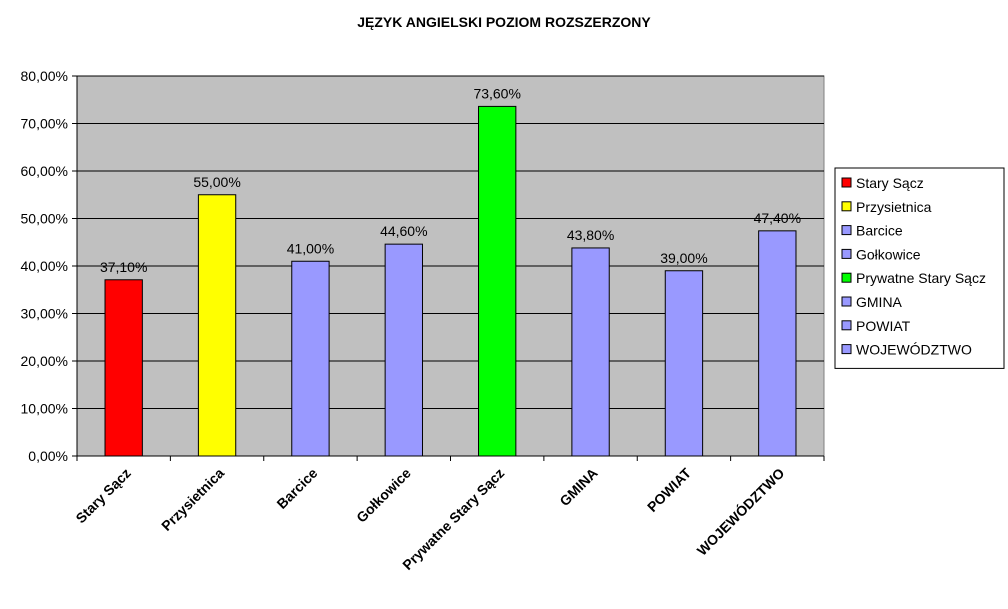 Image resolution: width=1008 pixels, height=609 pixels. Describe the element at coordinates (44, 266) in the screenshot. I see `y-tick-label: 40,00%` at that location.